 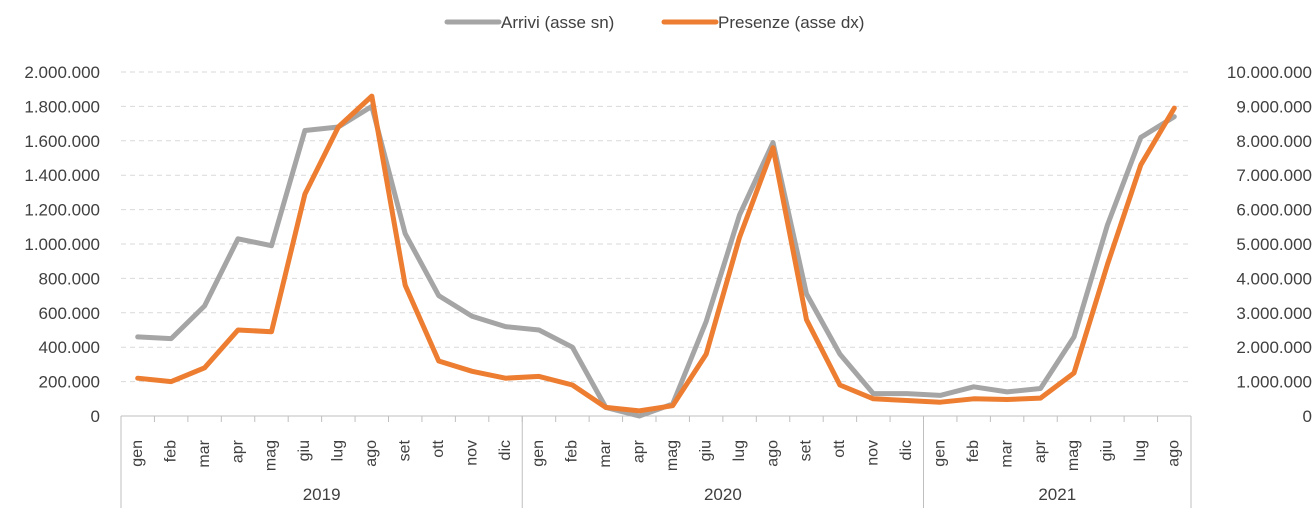 I want to click on right-tick-label: 9.000.000, so click(x=1274, y=106).